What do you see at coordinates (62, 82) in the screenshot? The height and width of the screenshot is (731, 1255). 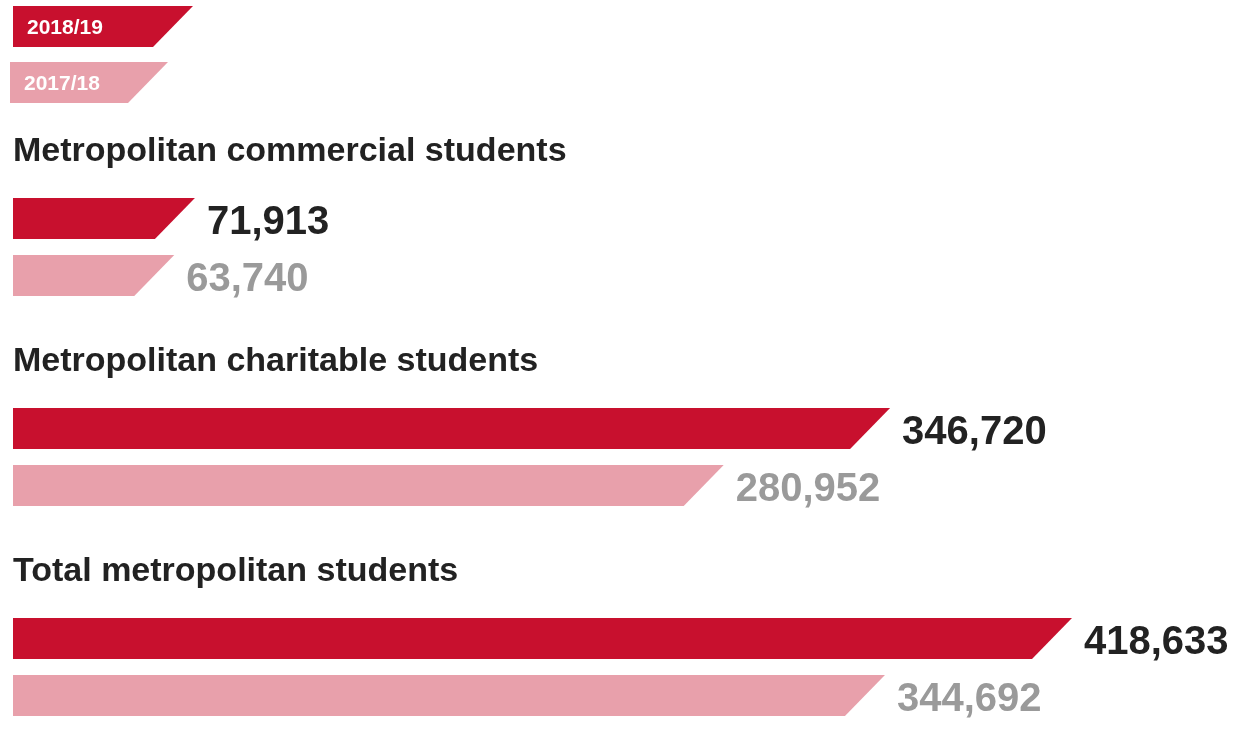 I see `text: 2017/18` at bounding box center [62, 82].